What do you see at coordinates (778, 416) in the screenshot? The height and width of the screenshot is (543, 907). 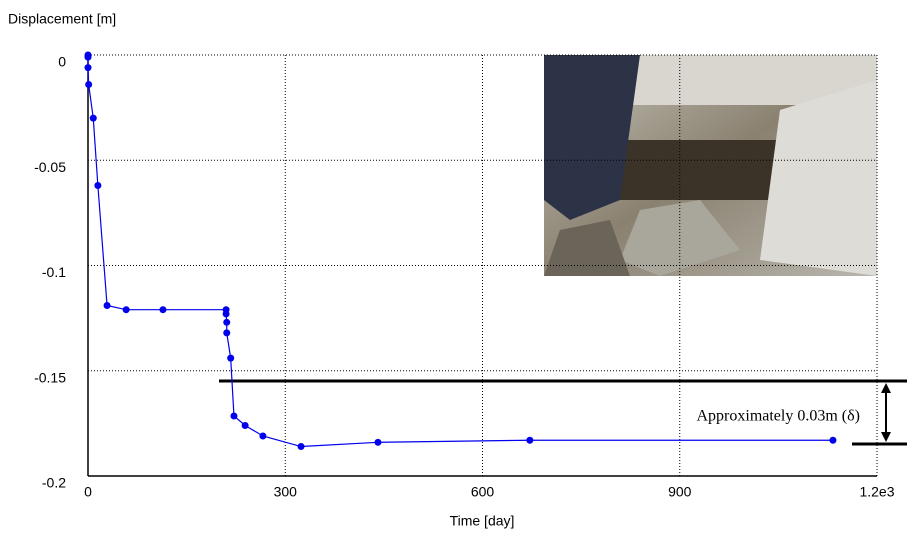 I see `annotation: Approximately 0.03m (δ)` at bounding box center [778, 416].